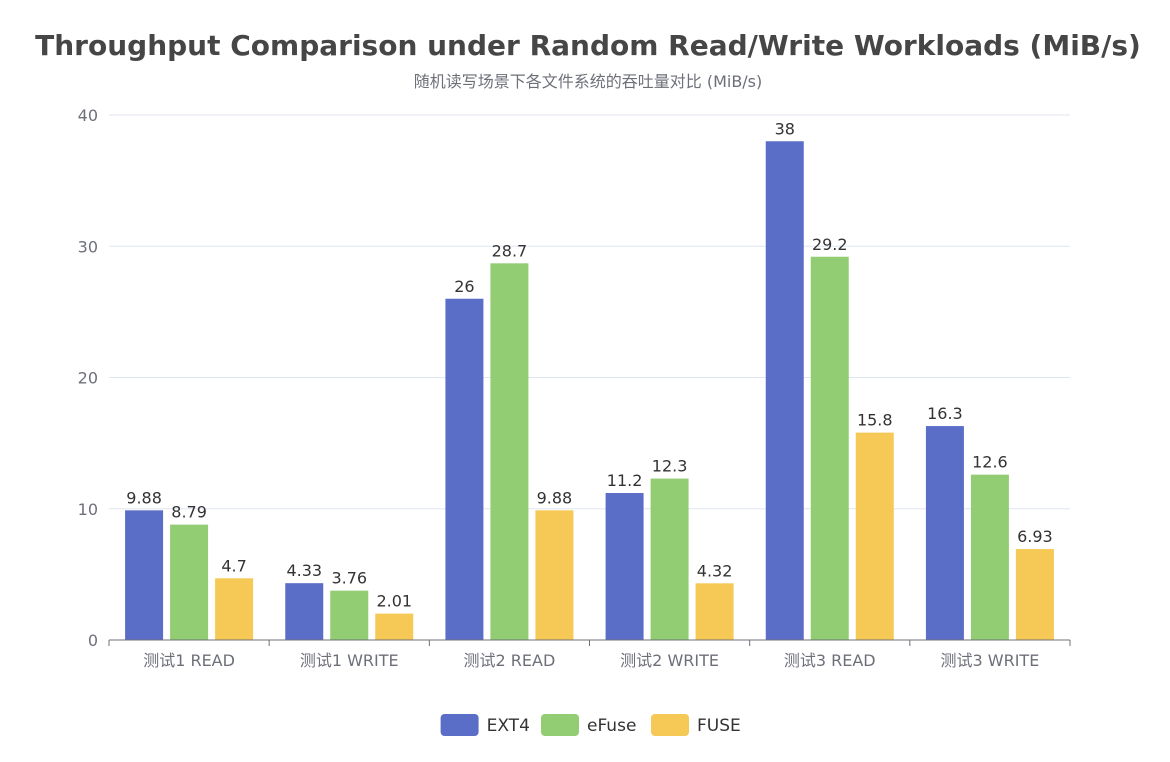 Image resolution: width=1170 pixels, height=762 pixels. What do you see at coordinates (625, 480) in the screenshot?
I see `data-label: 11.2` at bounding box center [625, 480].